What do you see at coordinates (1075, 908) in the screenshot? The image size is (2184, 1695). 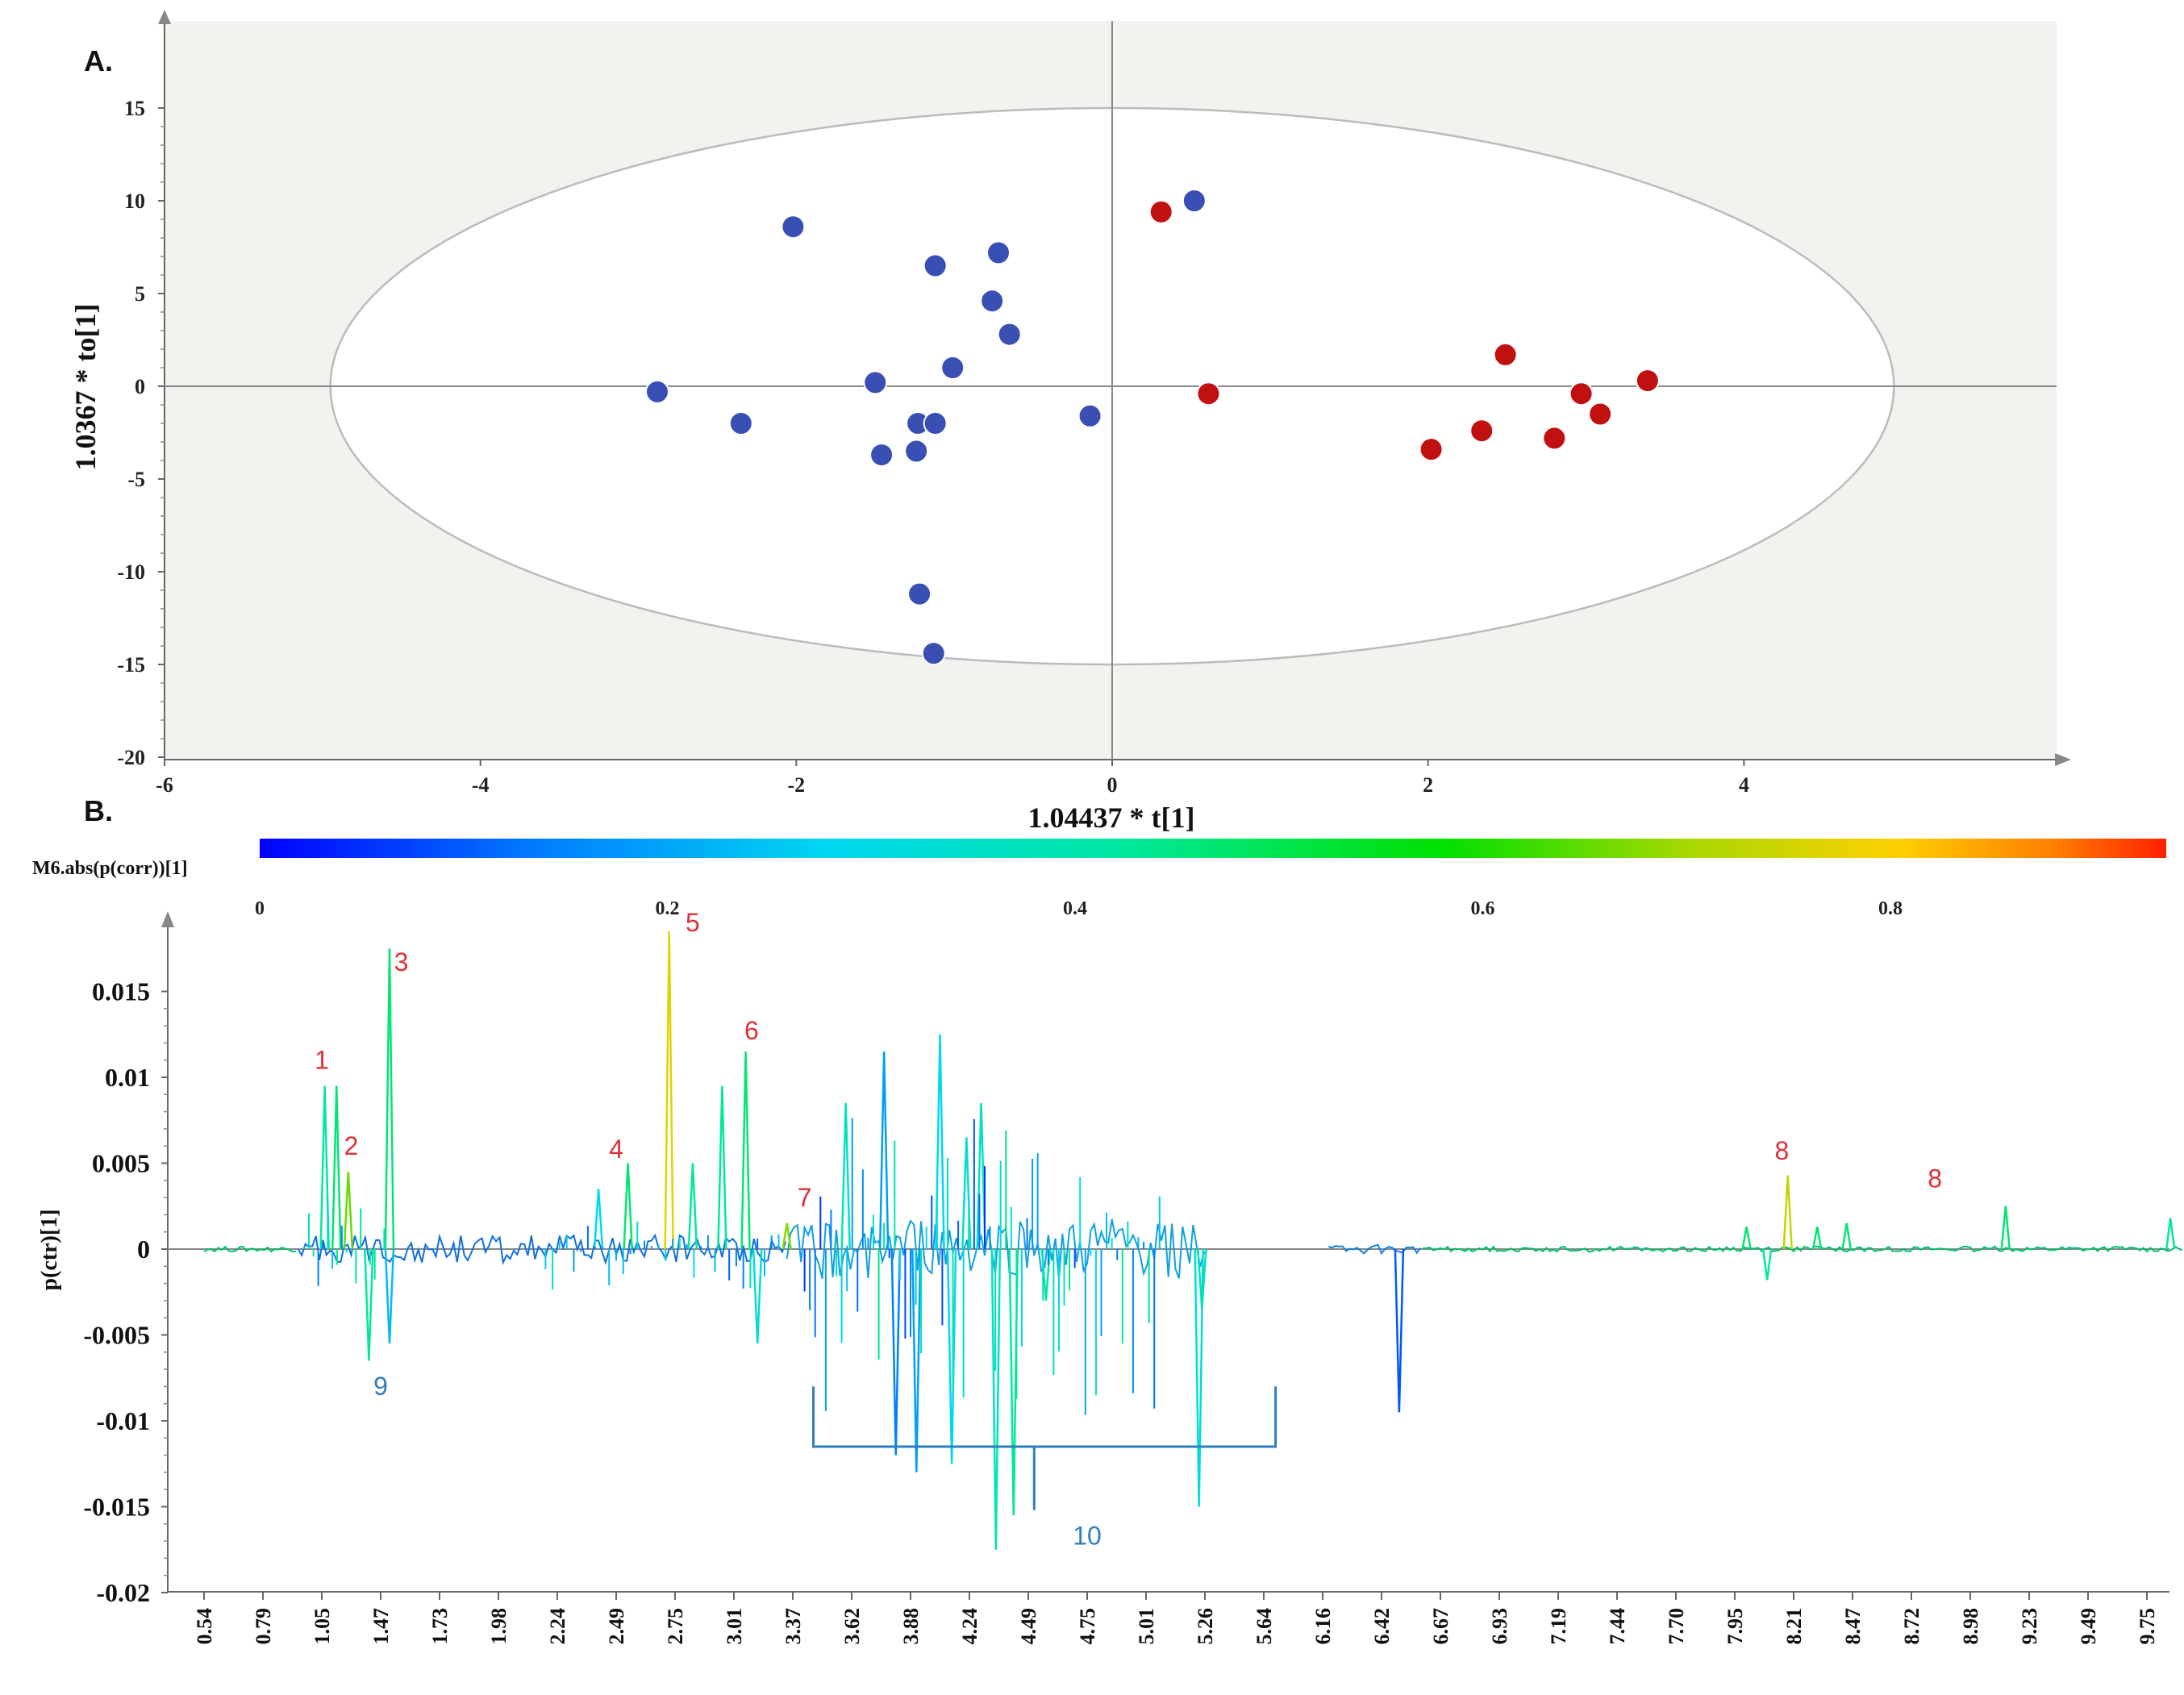 I see `colorbar-tick-label: 0.4` at bounding box center [1075, 908].